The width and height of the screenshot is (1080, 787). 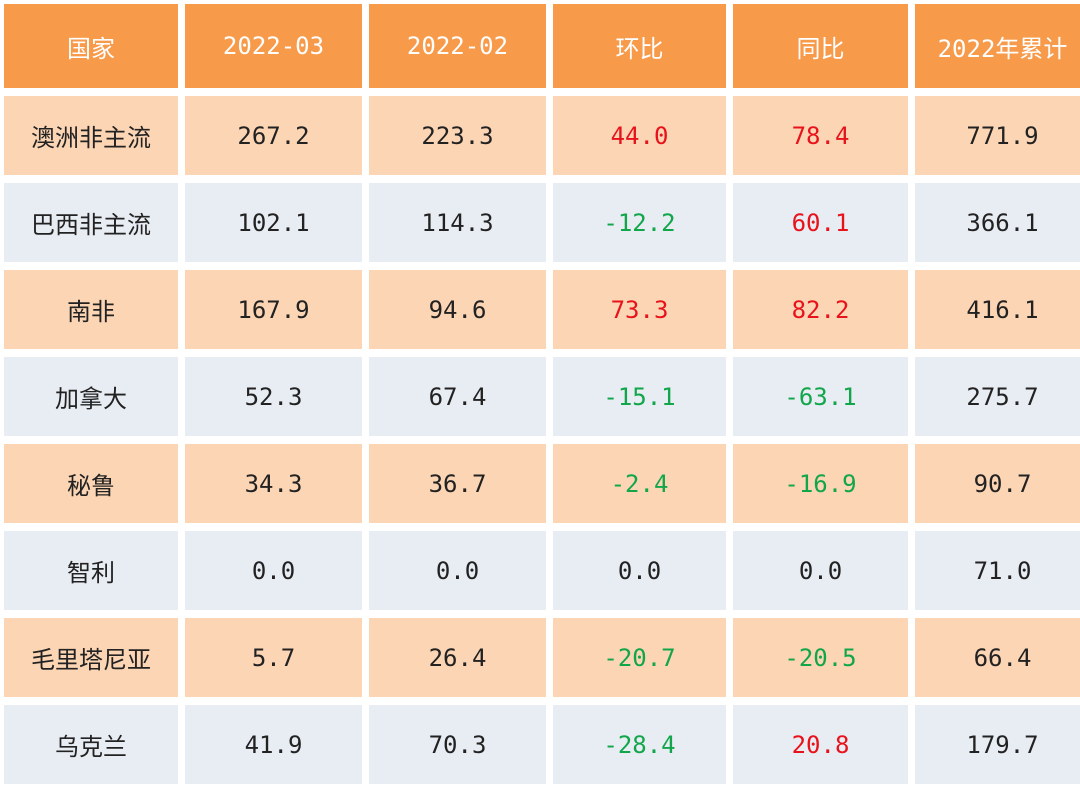 What do you see at coordinates (639, 222) in the screenshot?
I see `value-mom: -12.2` at bounding box center [639, 222].